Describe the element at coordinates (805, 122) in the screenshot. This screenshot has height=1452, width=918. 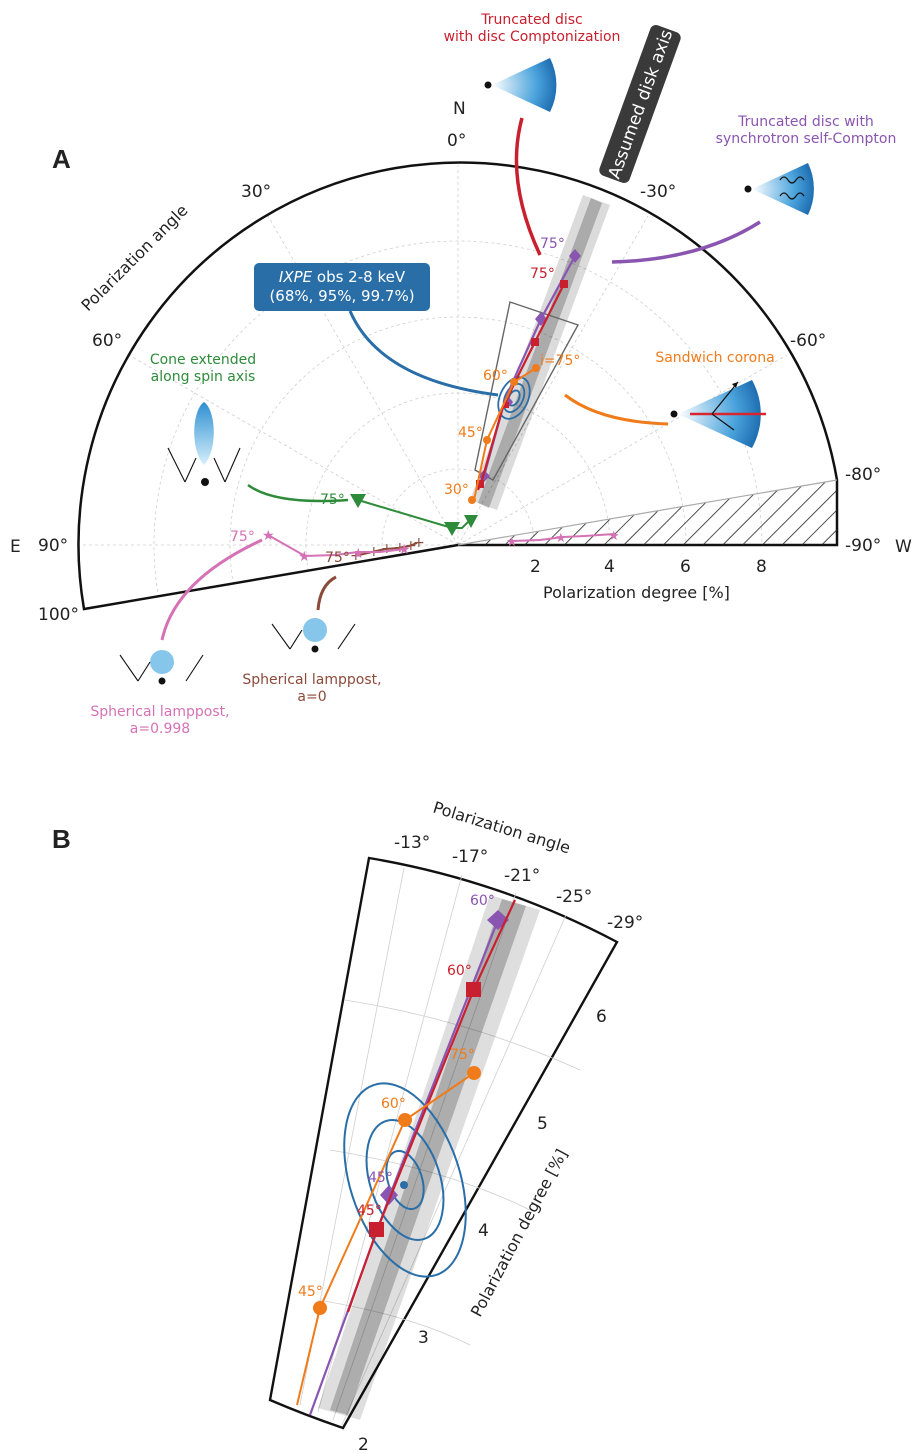
I see `label-ssc-1: Truncated disc with` at that location.